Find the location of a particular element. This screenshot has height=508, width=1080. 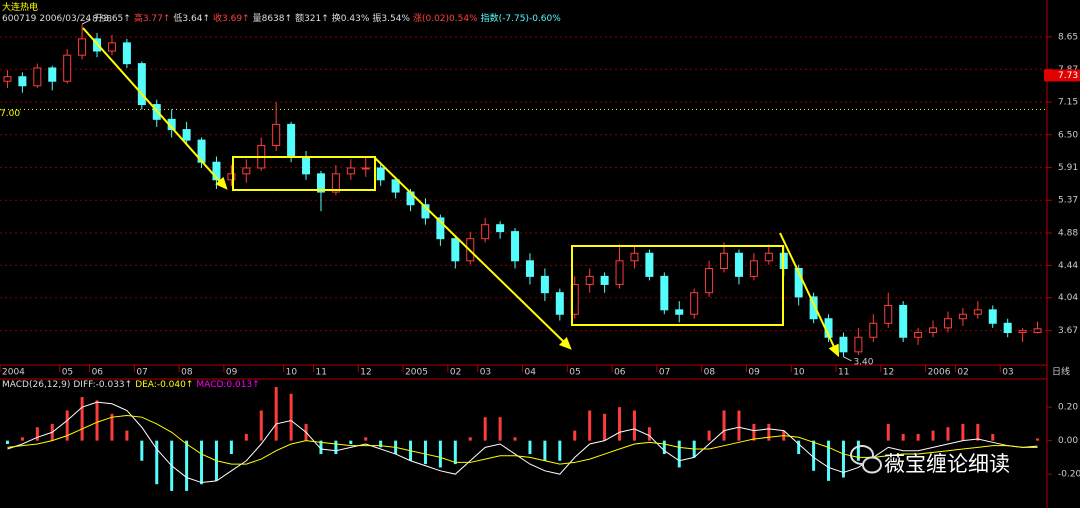

y-tick-label: 4.44 is located at coordinates (1068, 266).